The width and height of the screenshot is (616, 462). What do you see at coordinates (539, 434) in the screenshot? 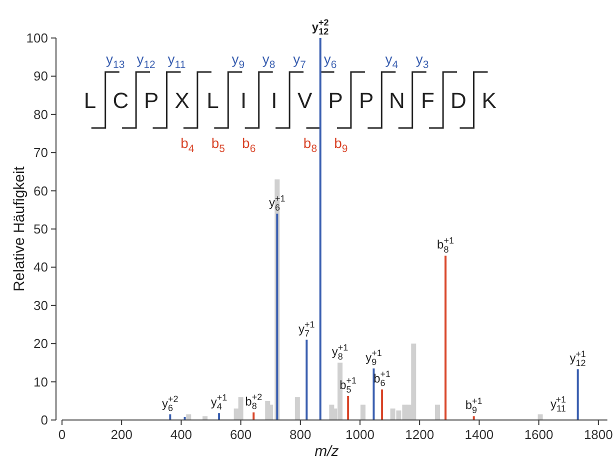
I see `x-tick-label: 1600` at bounding box center [539, 434].